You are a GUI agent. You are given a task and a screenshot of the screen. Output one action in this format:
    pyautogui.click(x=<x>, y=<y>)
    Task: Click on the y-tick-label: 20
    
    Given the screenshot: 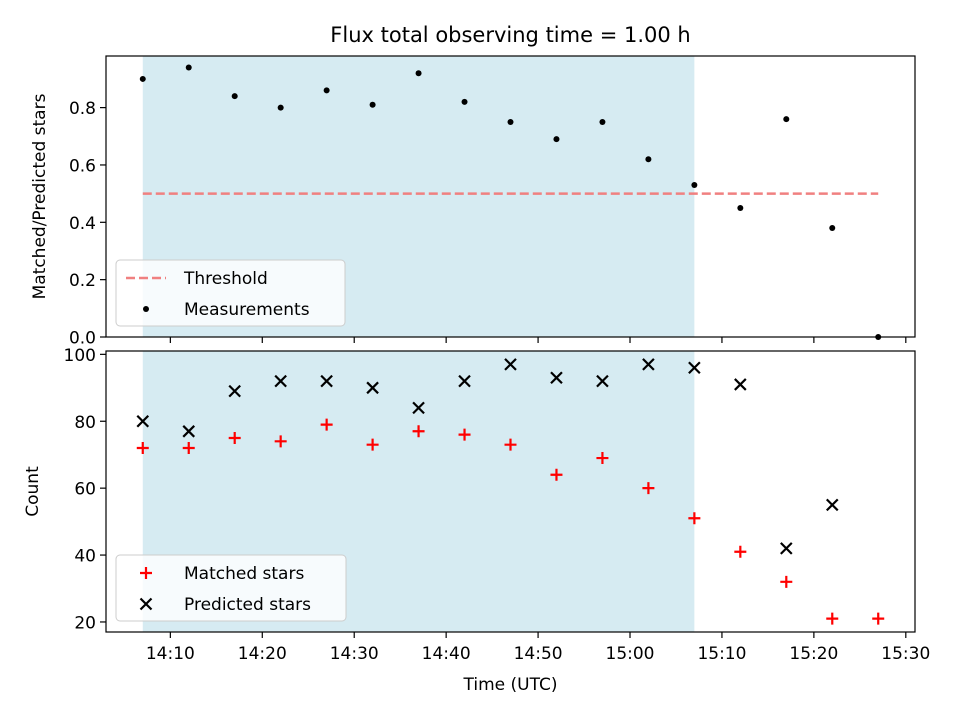 What is the action you would take?
    pyautogui.click(x=85, y=623)
    